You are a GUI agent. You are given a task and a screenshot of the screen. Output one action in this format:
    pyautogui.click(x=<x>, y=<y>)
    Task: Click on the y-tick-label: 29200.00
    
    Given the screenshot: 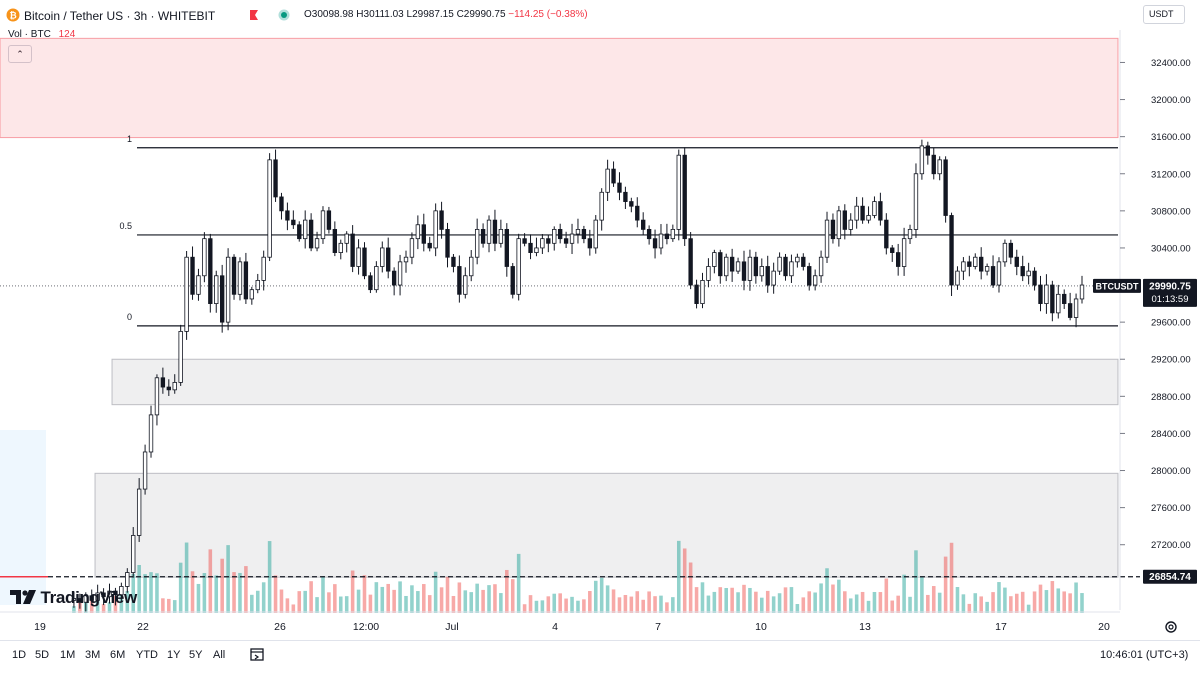 What is the action you would take?
    pyautogui.click(x=1171, y=360)
    